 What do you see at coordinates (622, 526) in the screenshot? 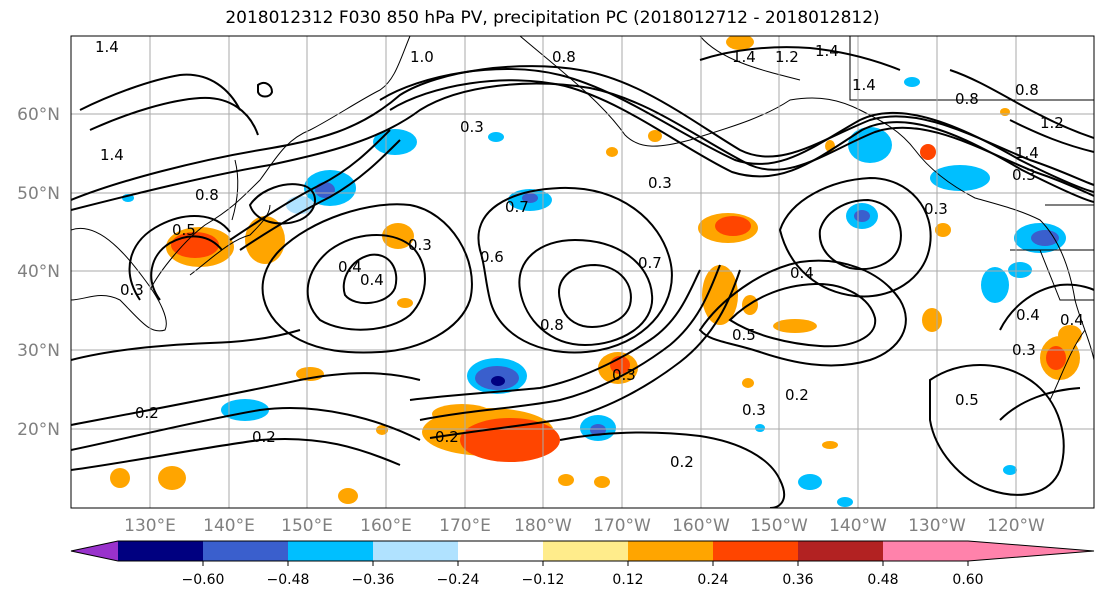
I see `lon-label-170w: 170°W` at bounding box center [622, 526].